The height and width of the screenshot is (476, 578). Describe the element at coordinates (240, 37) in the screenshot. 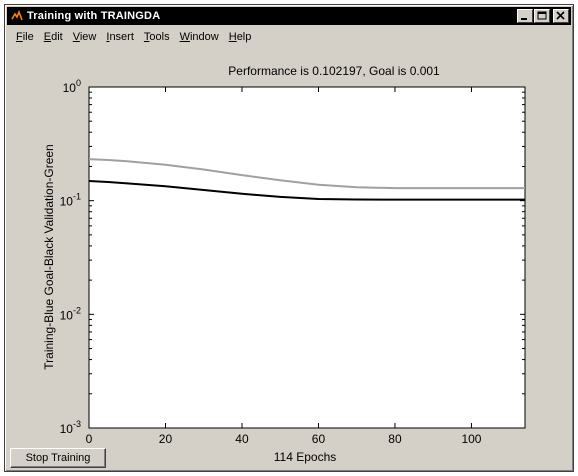

I see `menu-help: Help` at that location.